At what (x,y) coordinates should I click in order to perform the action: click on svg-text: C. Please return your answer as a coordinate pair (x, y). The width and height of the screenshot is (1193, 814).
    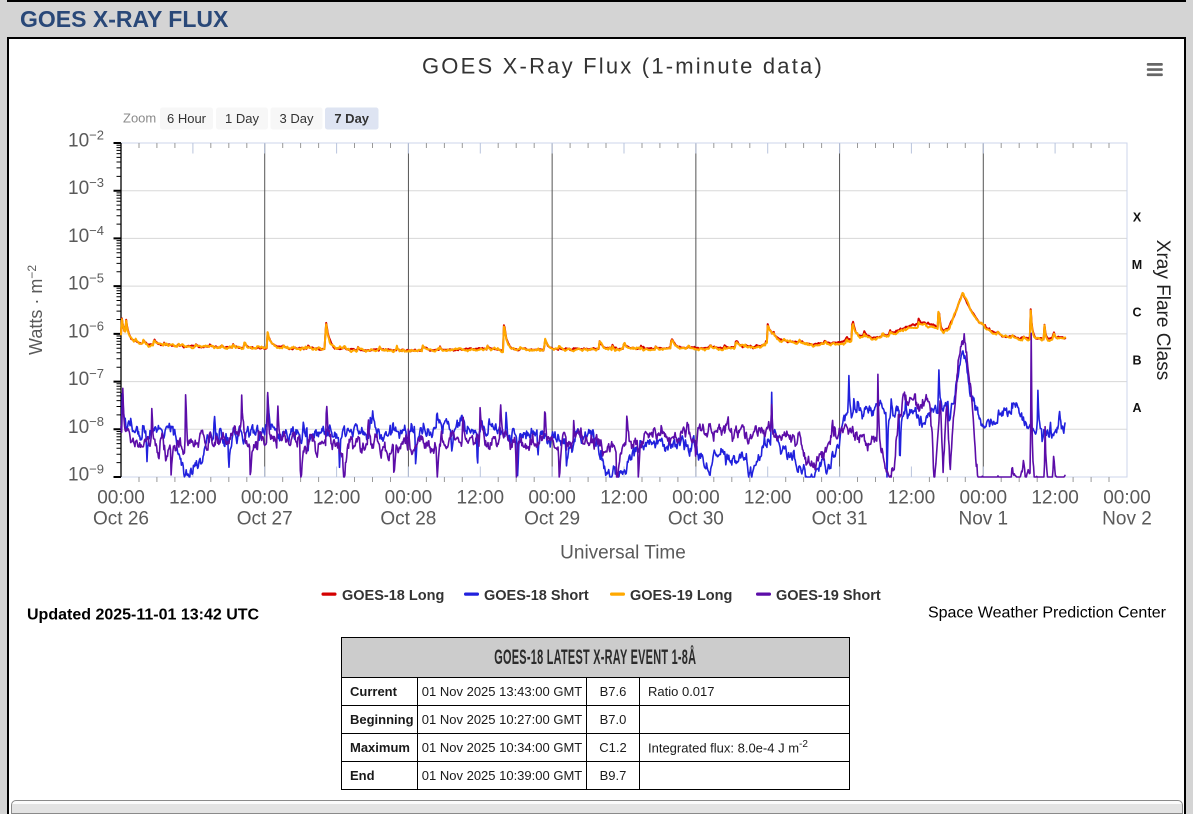
    Looking at the image, I should click on (1136, 313).